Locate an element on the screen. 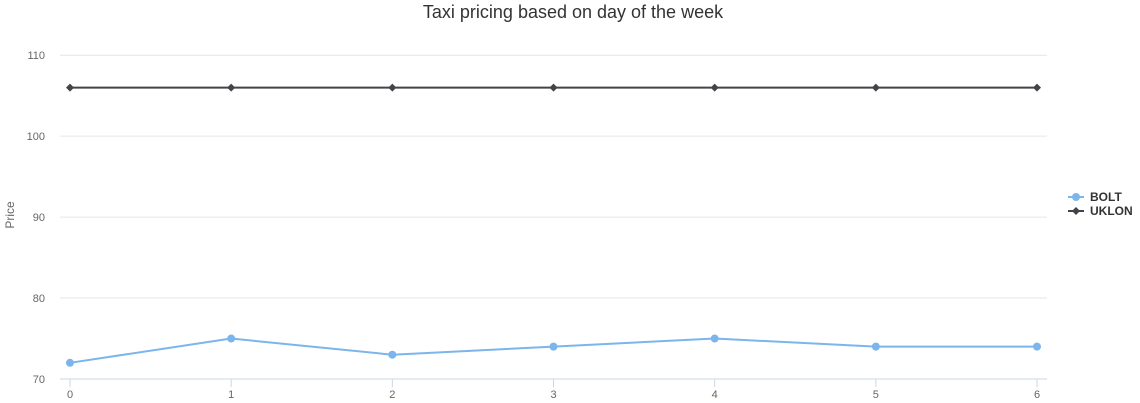  x-tick-label: 5 is located at coordinates (876, 395).